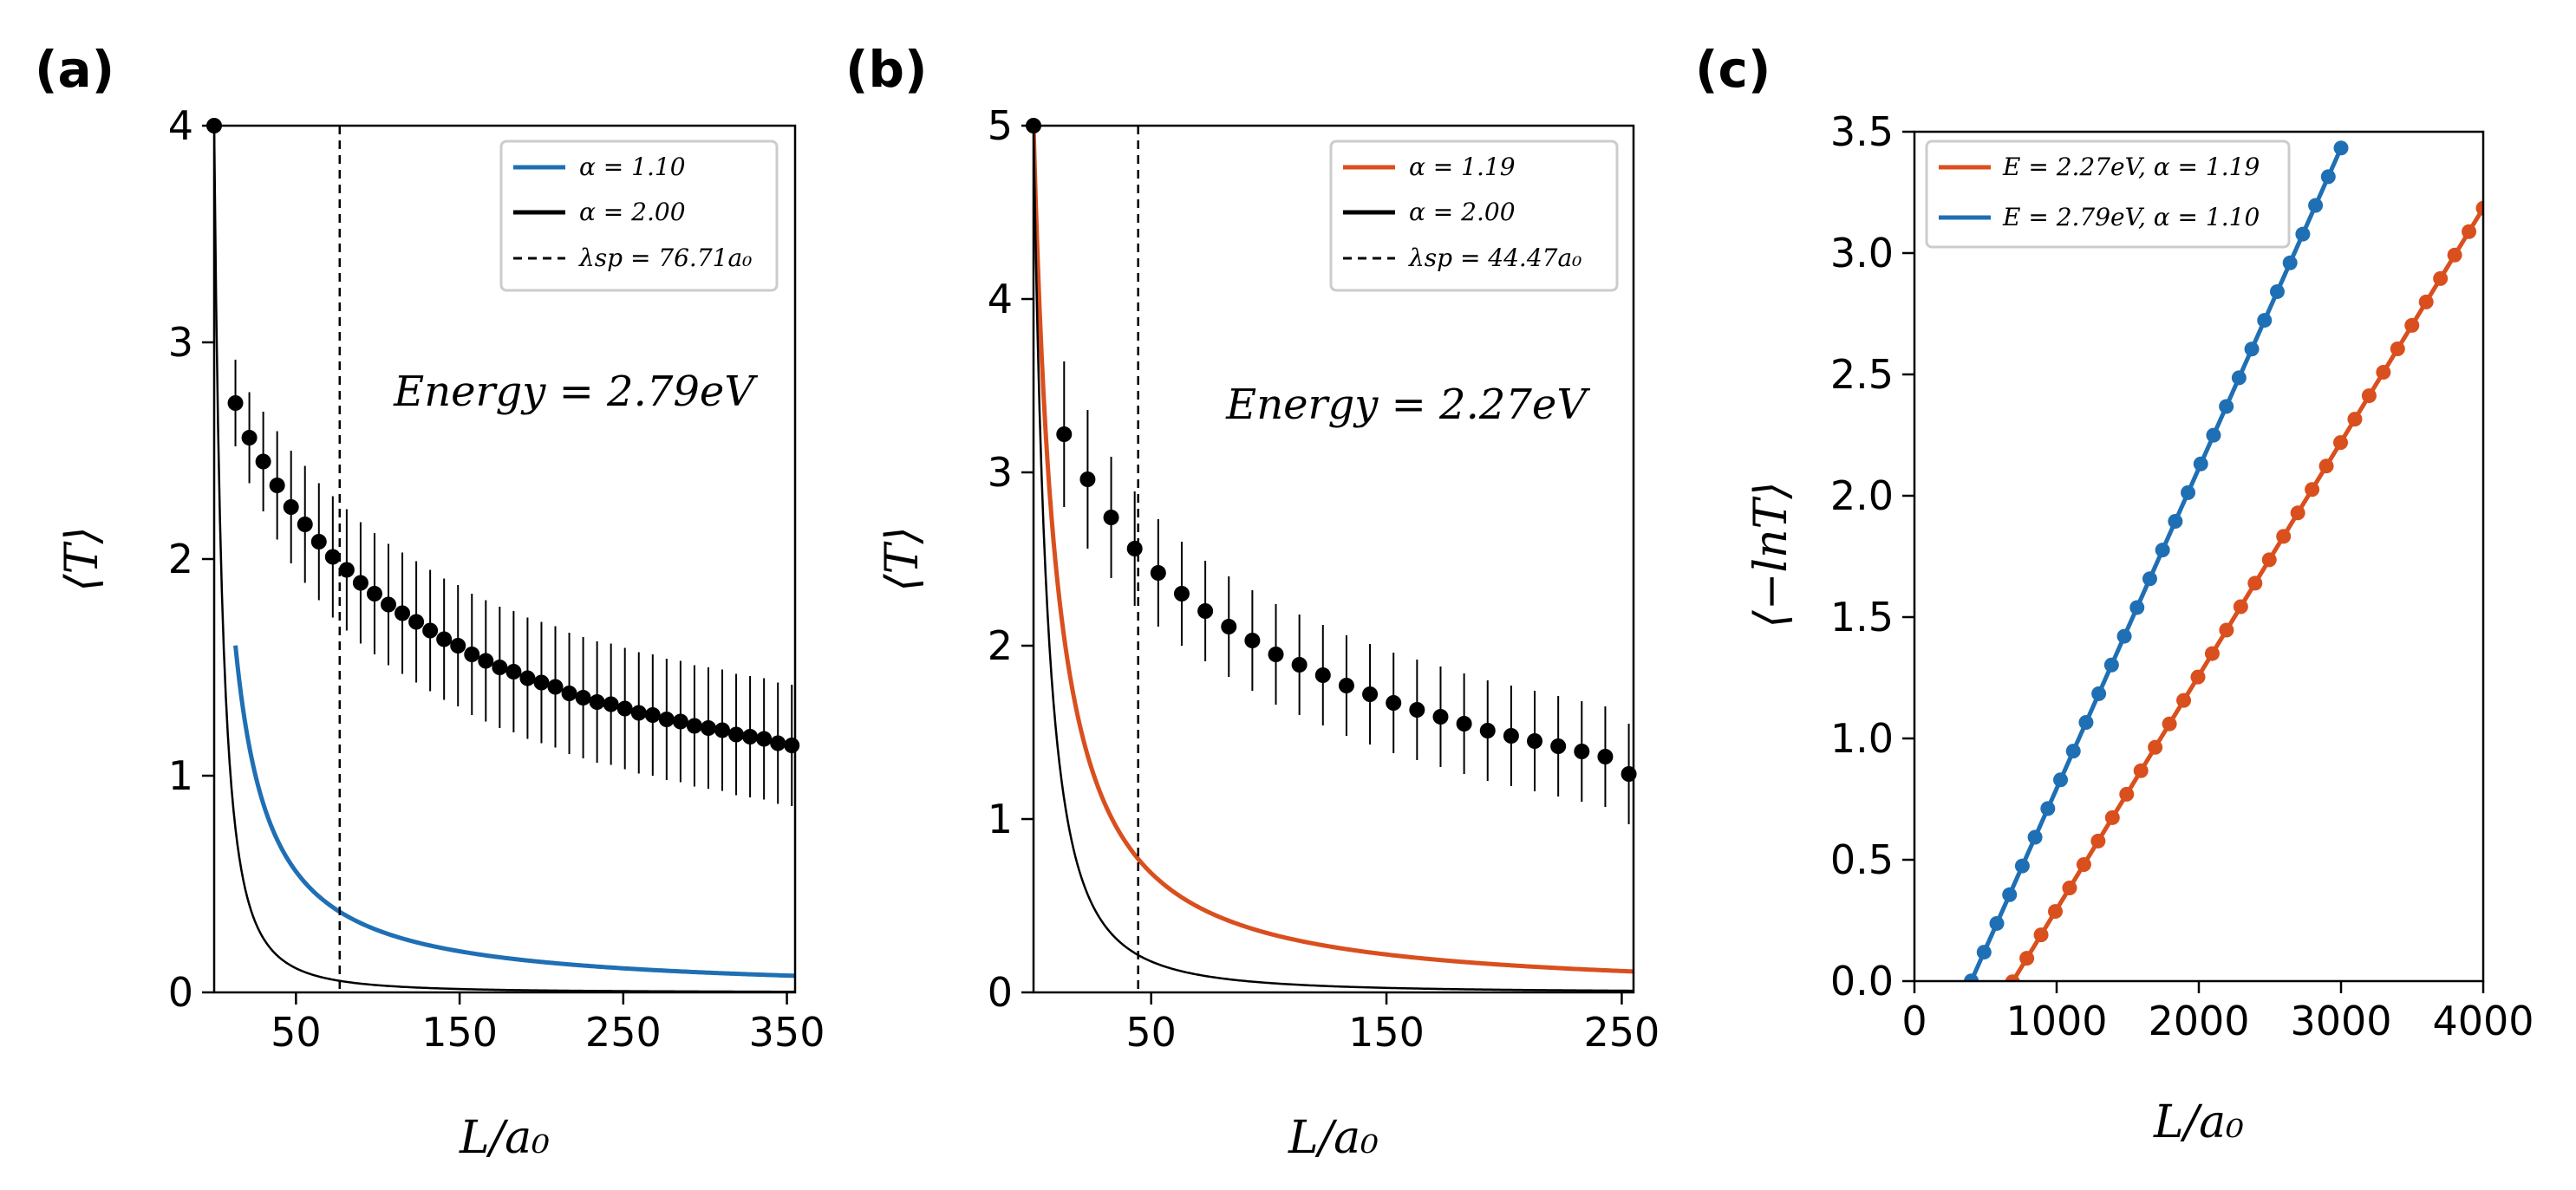 This screenshot has height=1190, width=2576. I want to click on panel-b-x-label: L/a₀, so click(1334, 1138).